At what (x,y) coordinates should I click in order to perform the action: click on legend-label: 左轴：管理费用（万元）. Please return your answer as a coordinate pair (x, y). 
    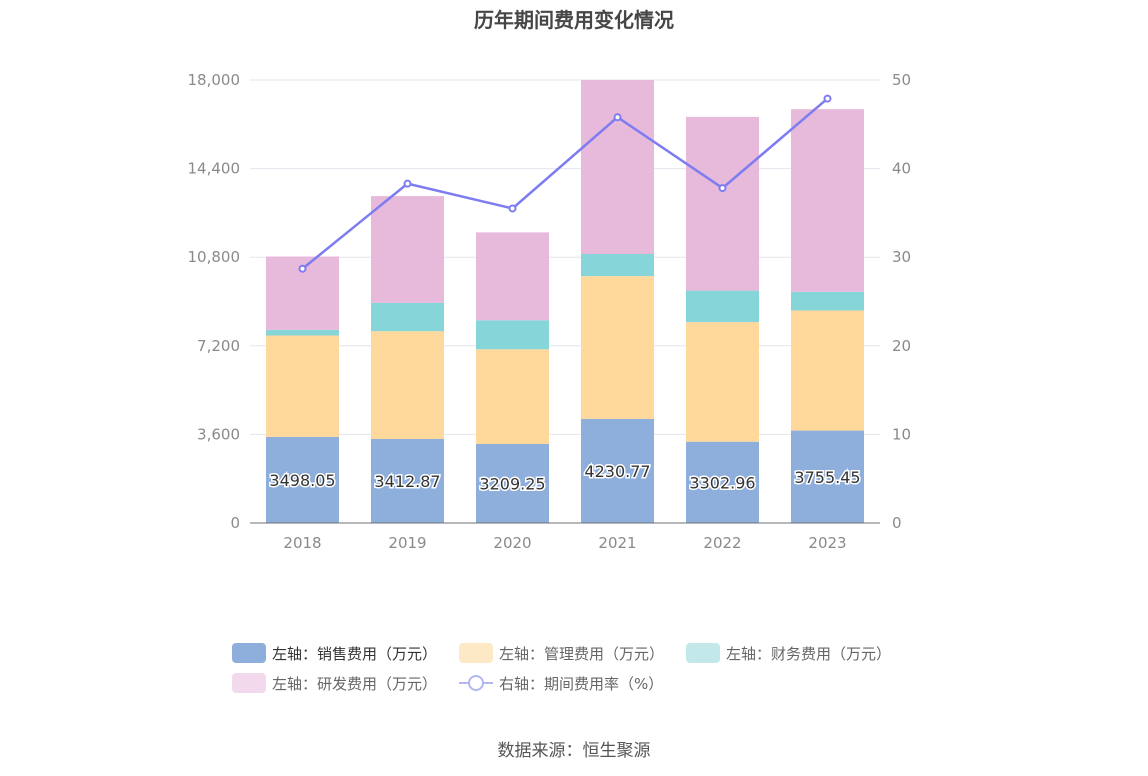
    Looking at the image, I should click on (582, 653).